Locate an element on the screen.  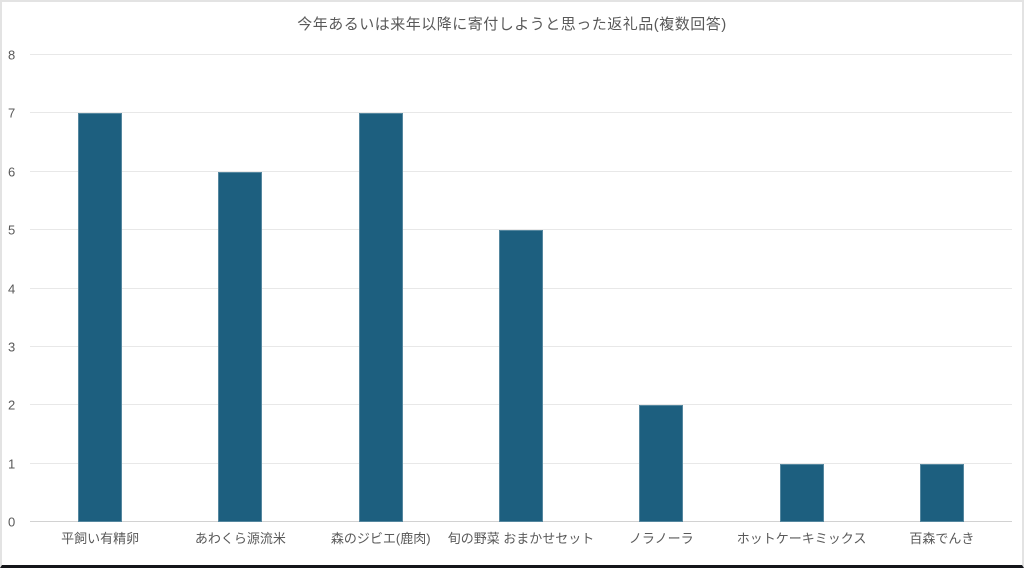
y-axis-tick-label: 2 is located at coordinates (12, 405).